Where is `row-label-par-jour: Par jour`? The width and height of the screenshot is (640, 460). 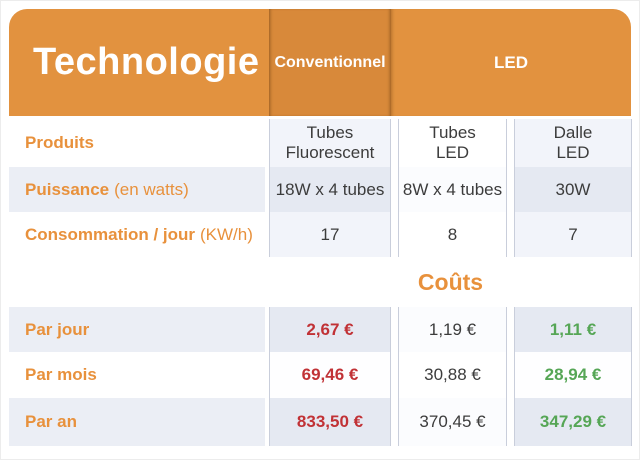 row-label-par-jour: Par jour is located at coordinates (137, 329).